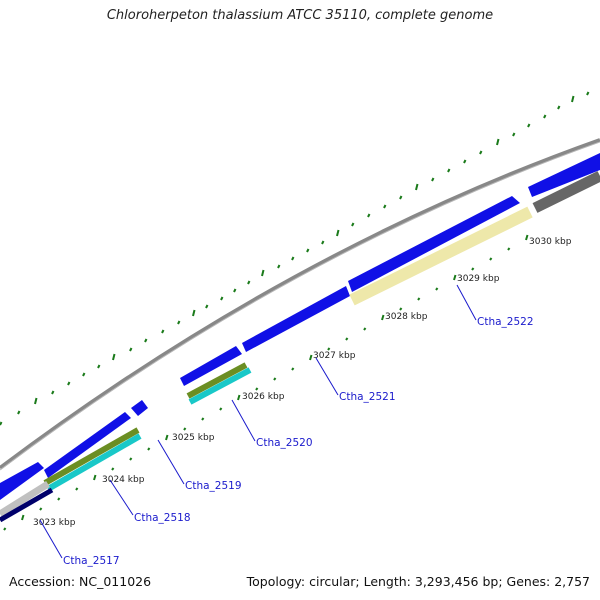 The image size is (600, 600). I want to click on gene-label: Ctha_2520, so click(284, 443).